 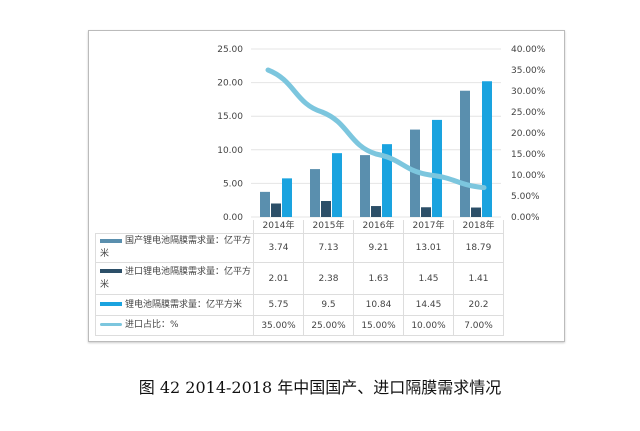 What do you see at coordinates (428, 227) in the screenshot?
I see `x-tick-label: 2017年` at bounding box center [428, 227].